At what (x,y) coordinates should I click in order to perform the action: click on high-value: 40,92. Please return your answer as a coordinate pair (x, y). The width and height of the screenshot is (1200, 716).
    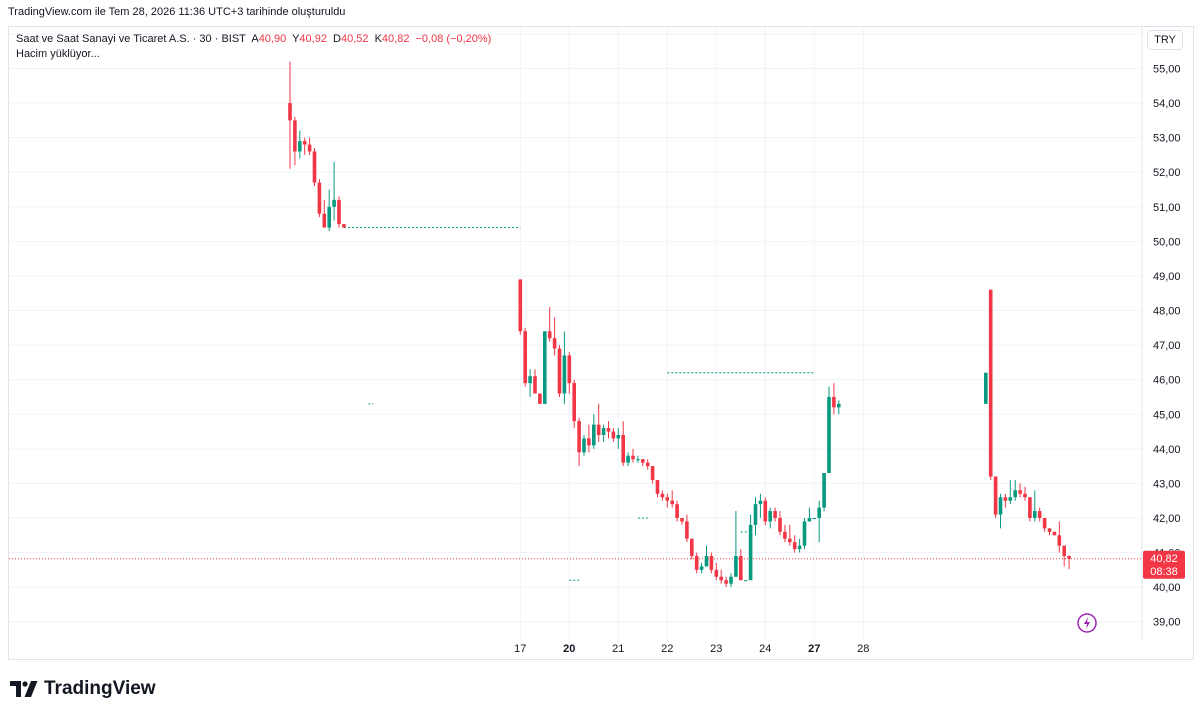
    Looking at the image, I should click on (313, 39).